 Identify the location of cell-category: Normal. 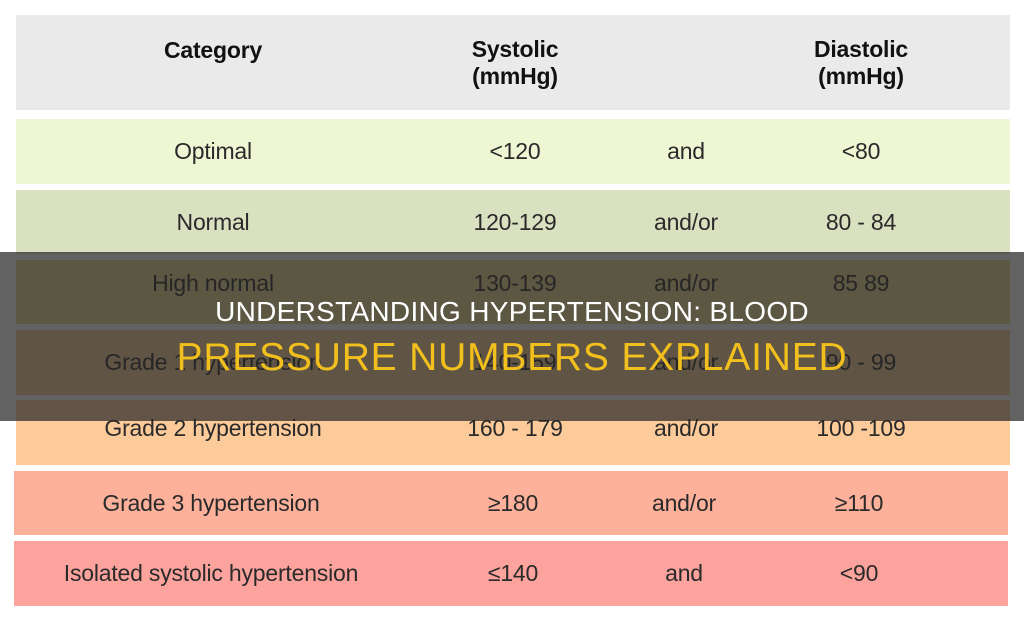
(213, 221).